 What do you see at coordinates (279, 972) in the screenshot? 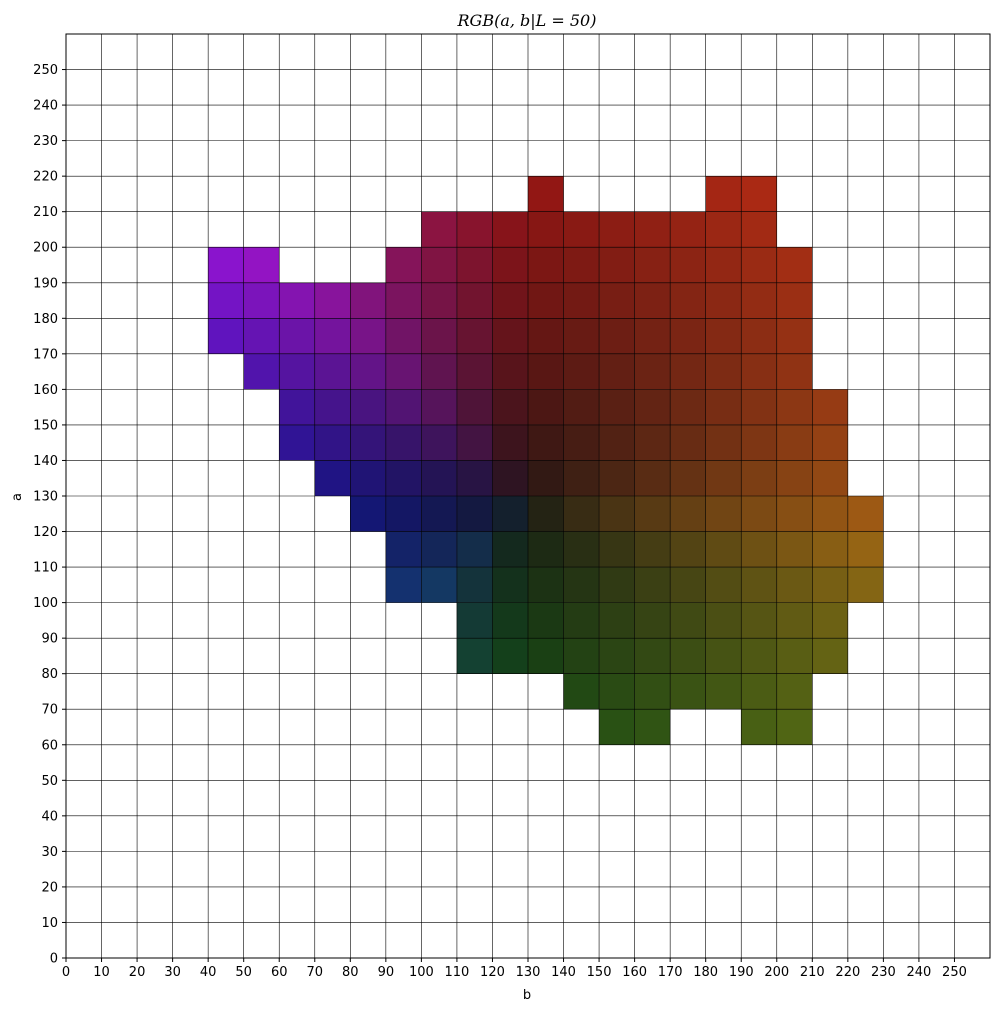
I see `x-tick-label: 60` at bounding box center [279, 972].